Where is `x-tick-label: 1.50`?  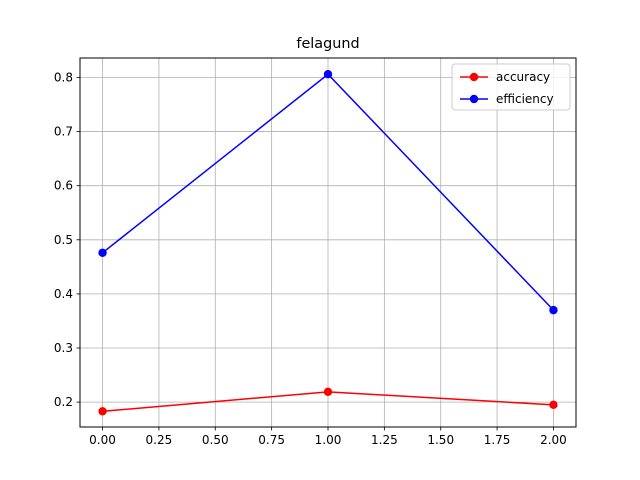
x-tick-label: 1.50 is located at coordinates (440, 440).